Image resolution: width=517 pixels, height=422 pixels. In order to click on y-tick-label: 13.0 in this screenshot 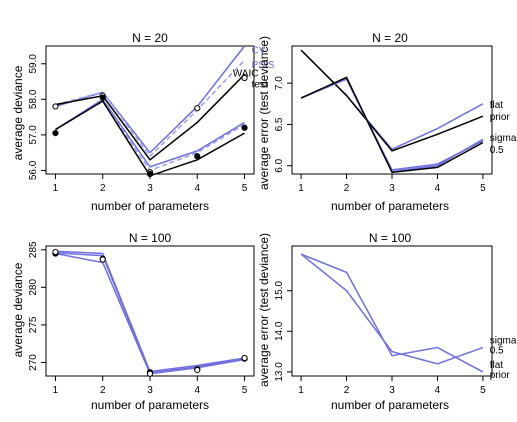, I will do `click(279, 372)`.